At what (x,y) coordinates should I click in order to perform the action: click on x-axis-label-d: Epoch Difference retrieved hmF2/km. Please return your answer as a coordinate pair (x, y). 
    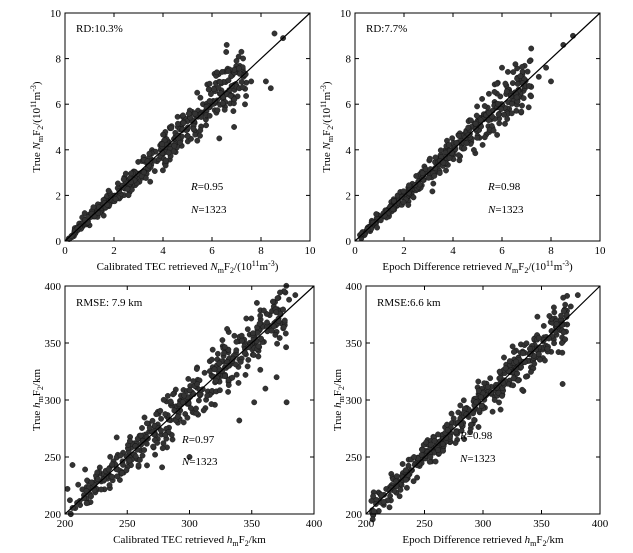
    Looking at the image, I should click on (483, 541).